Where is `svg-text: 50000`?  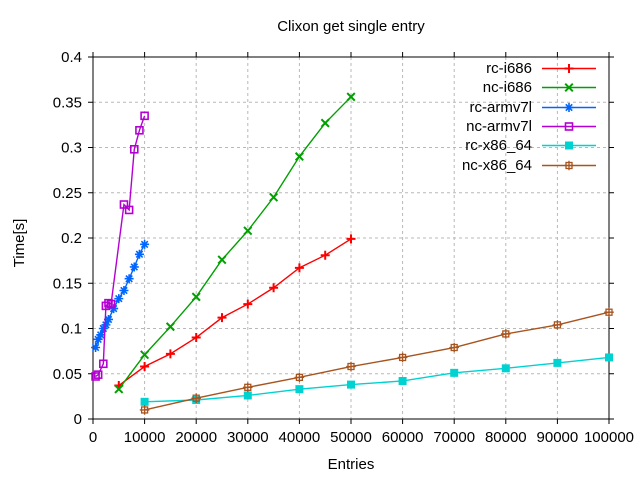 svg-text: 50000 is located at coordinates (351, 437).